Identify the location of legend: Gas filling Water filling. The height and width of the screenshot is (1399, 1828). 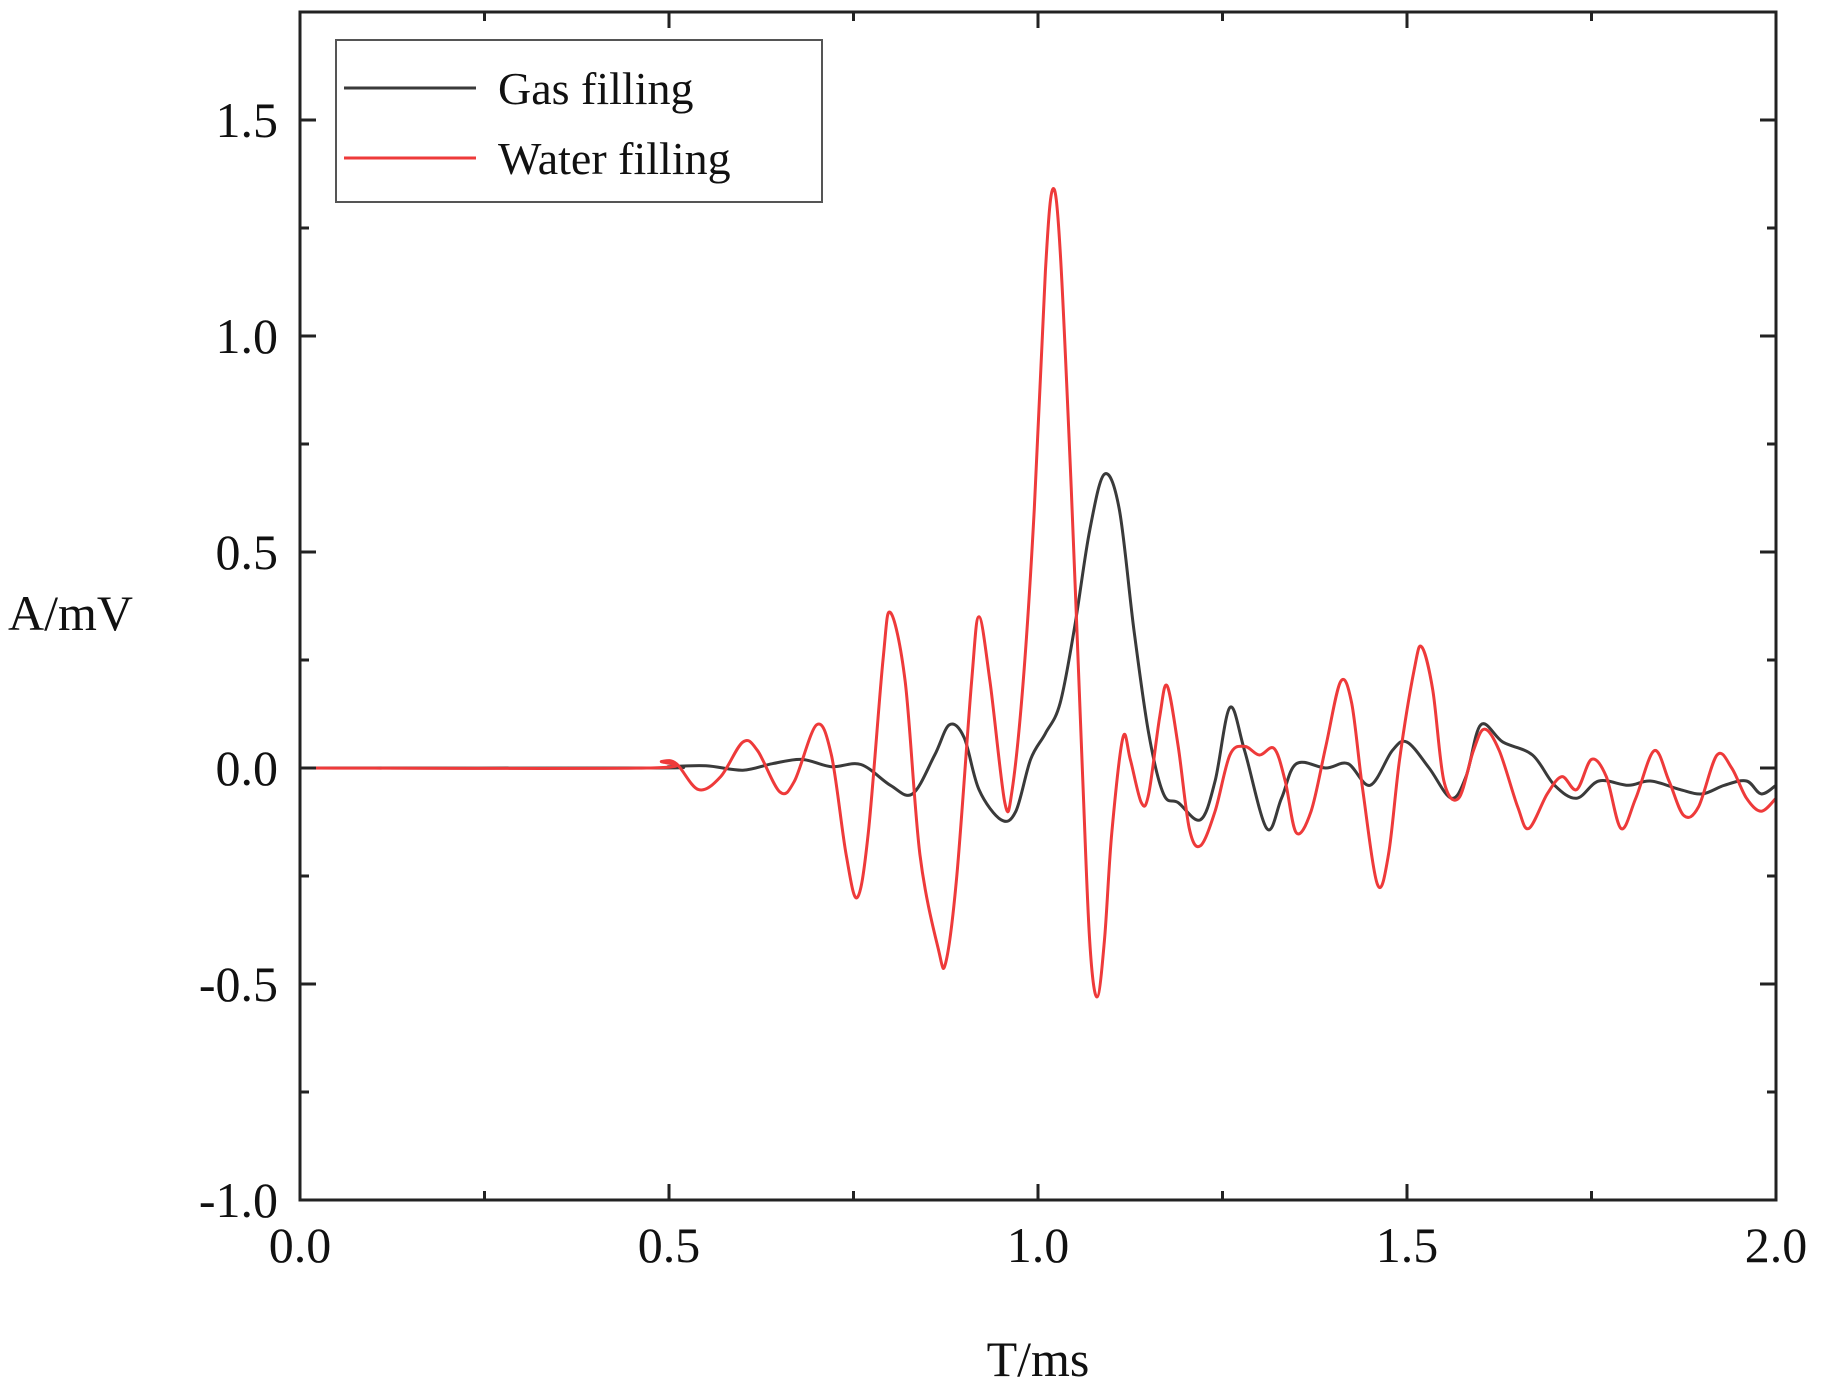
(579, 121).